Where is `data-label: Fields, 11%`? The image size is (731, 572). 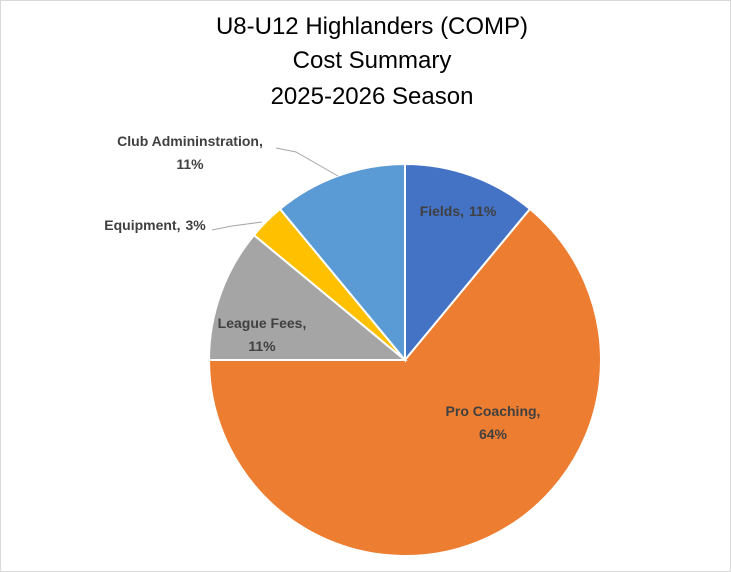
data-label: Fields, 11% is located at coordinates (458, 211).